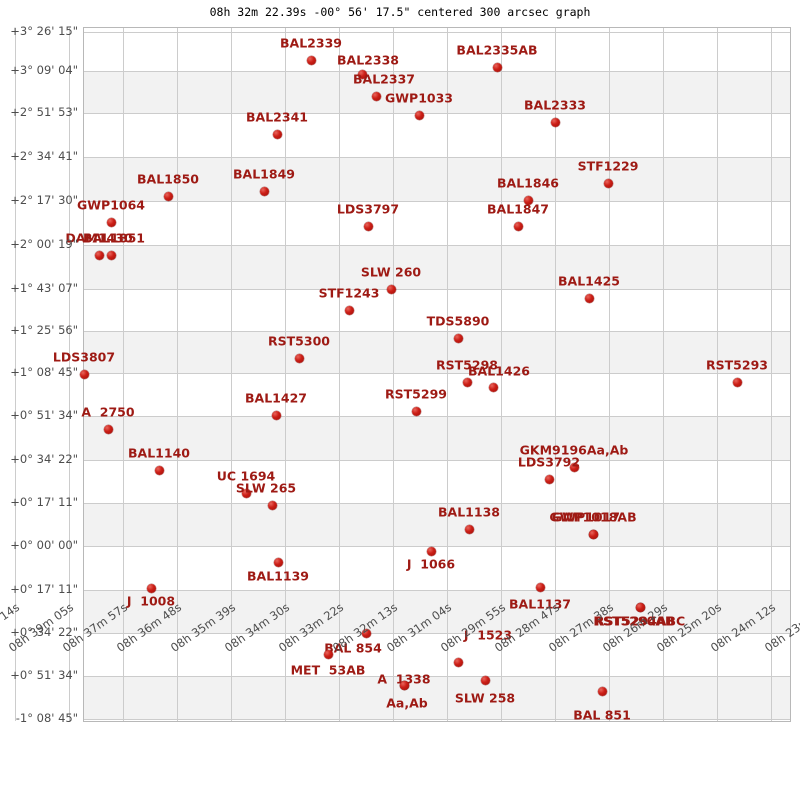 The width and height of the screenshot is (800, 800). What do you see at coordinates (276, 398) in the screenshot?
I see `star-label: BAL1427` at bounding box center [276, 398].